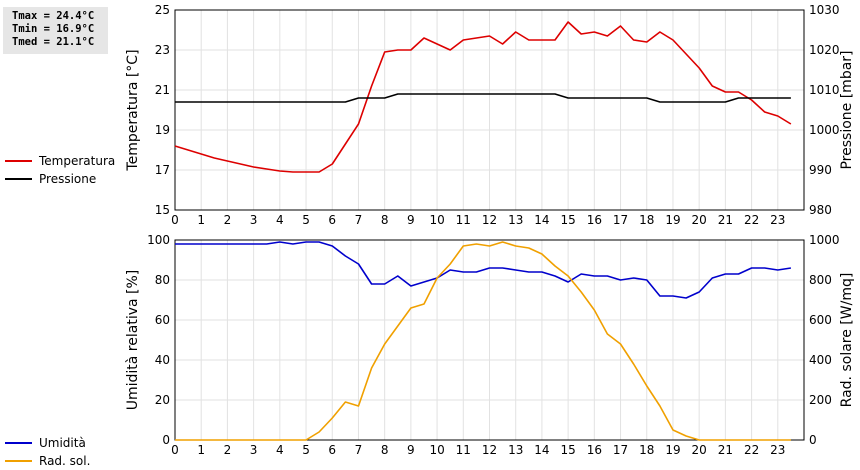  I want to click on y-tick-label: 17, so click(162, 170).